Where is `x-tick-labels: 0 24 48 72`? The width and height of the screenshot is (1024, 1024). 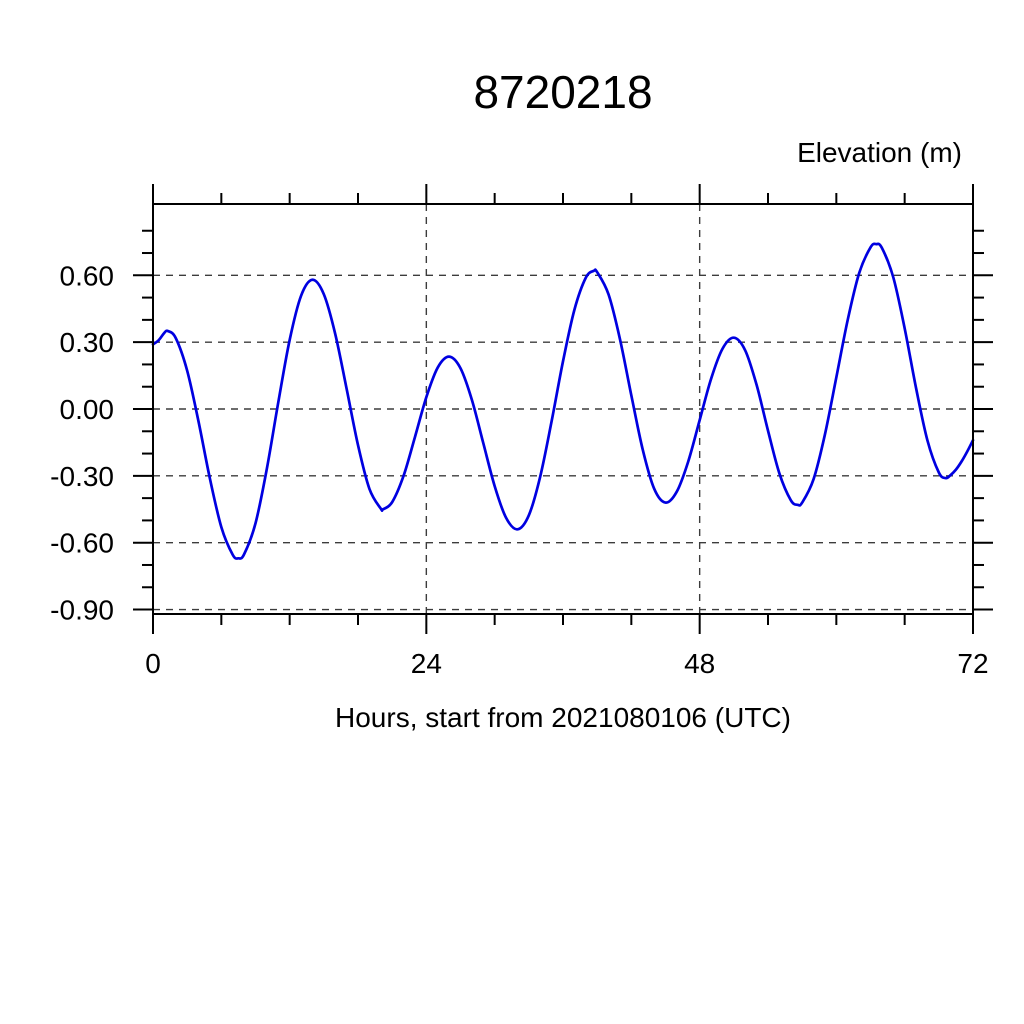
x-tick-labels: 0 24 48 72 is located at coordinates (566, 663).